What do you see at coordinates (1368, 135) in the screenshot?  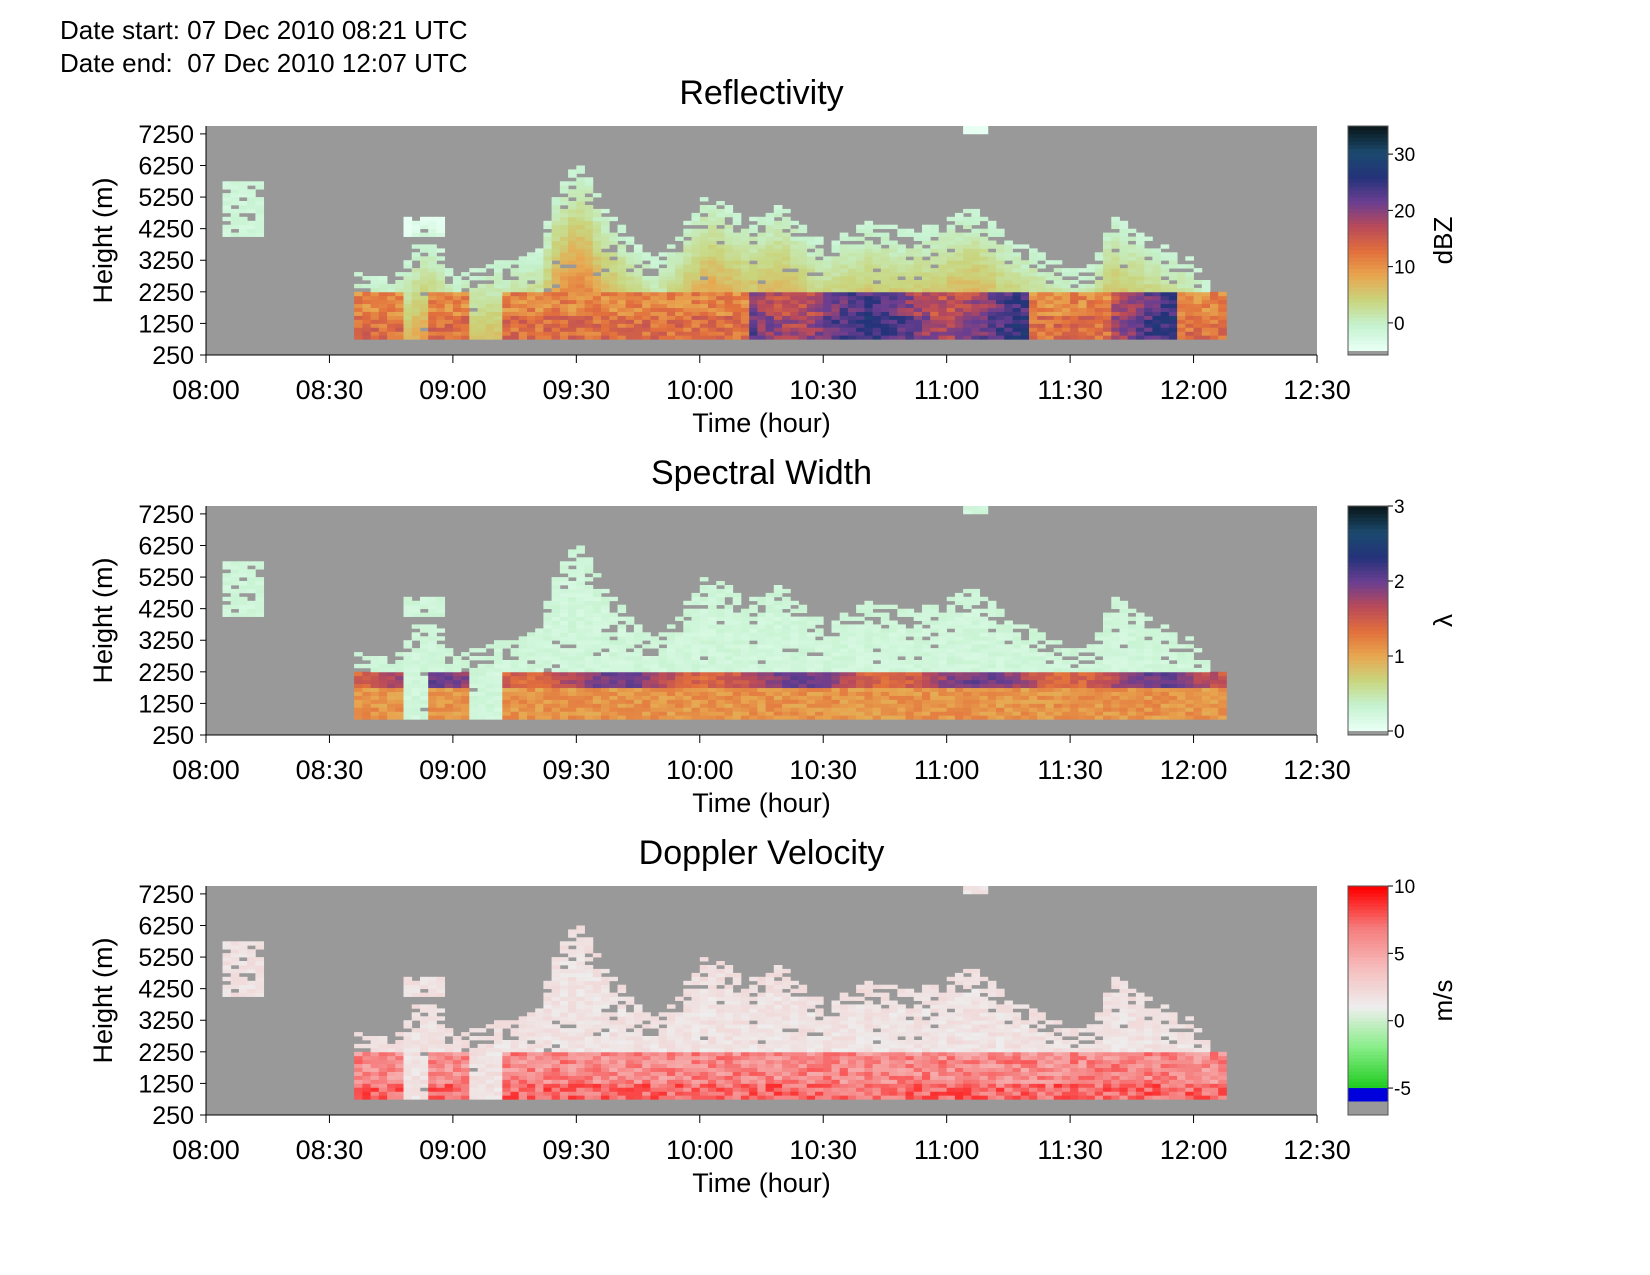 I see `colorbar-segment` at bounding box center [1368, 135].